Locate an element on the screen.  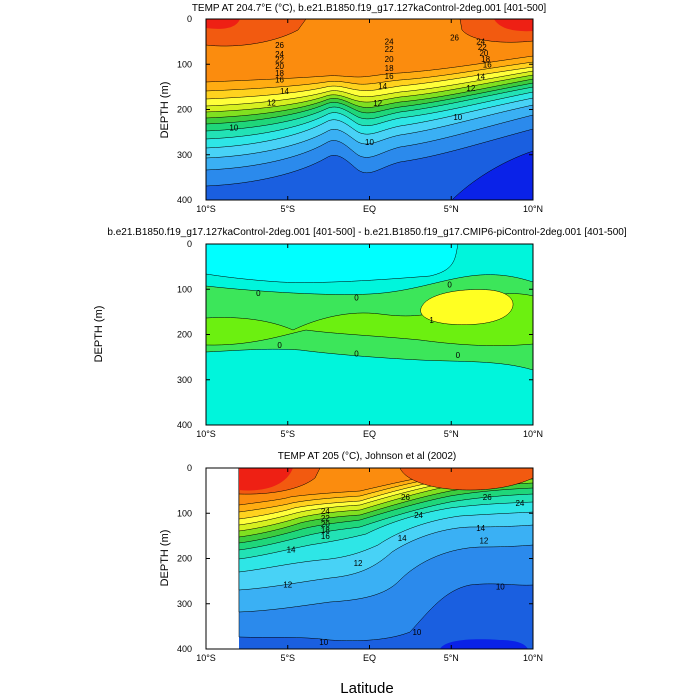
panel-1-field is located at coordinates (369, 109).